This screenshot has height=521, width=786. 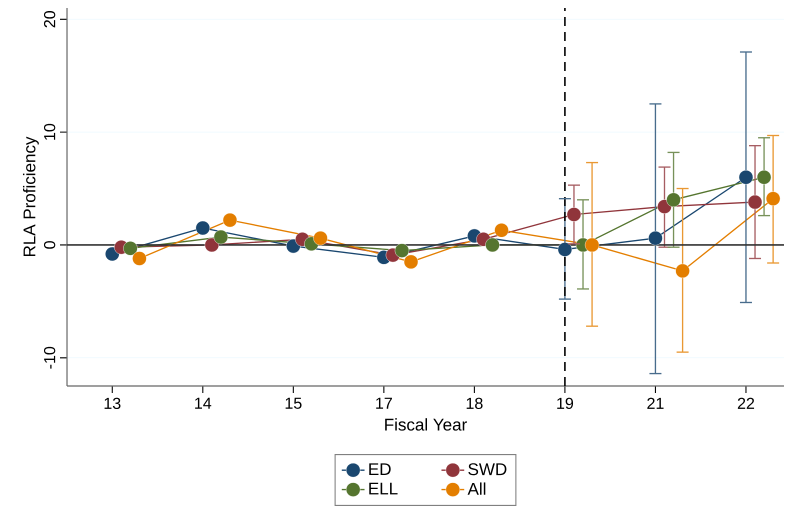 I want to click on x-tick-label: 15, so click(x=294, y=403).